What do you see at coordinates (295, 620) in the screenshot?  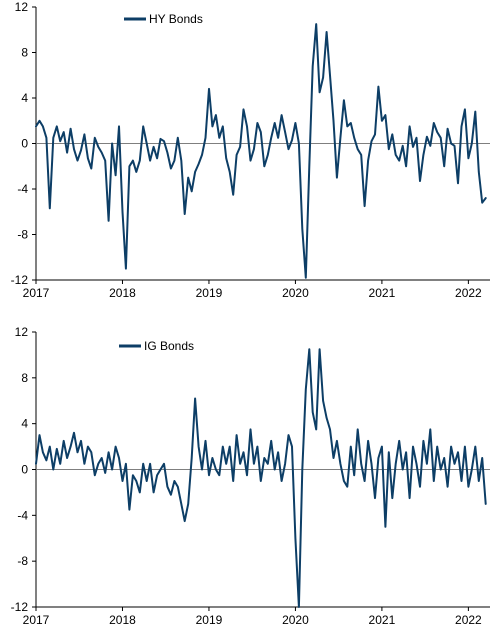 I see `ig-x-tick-label: 2020` at bounding box center [295, 620].